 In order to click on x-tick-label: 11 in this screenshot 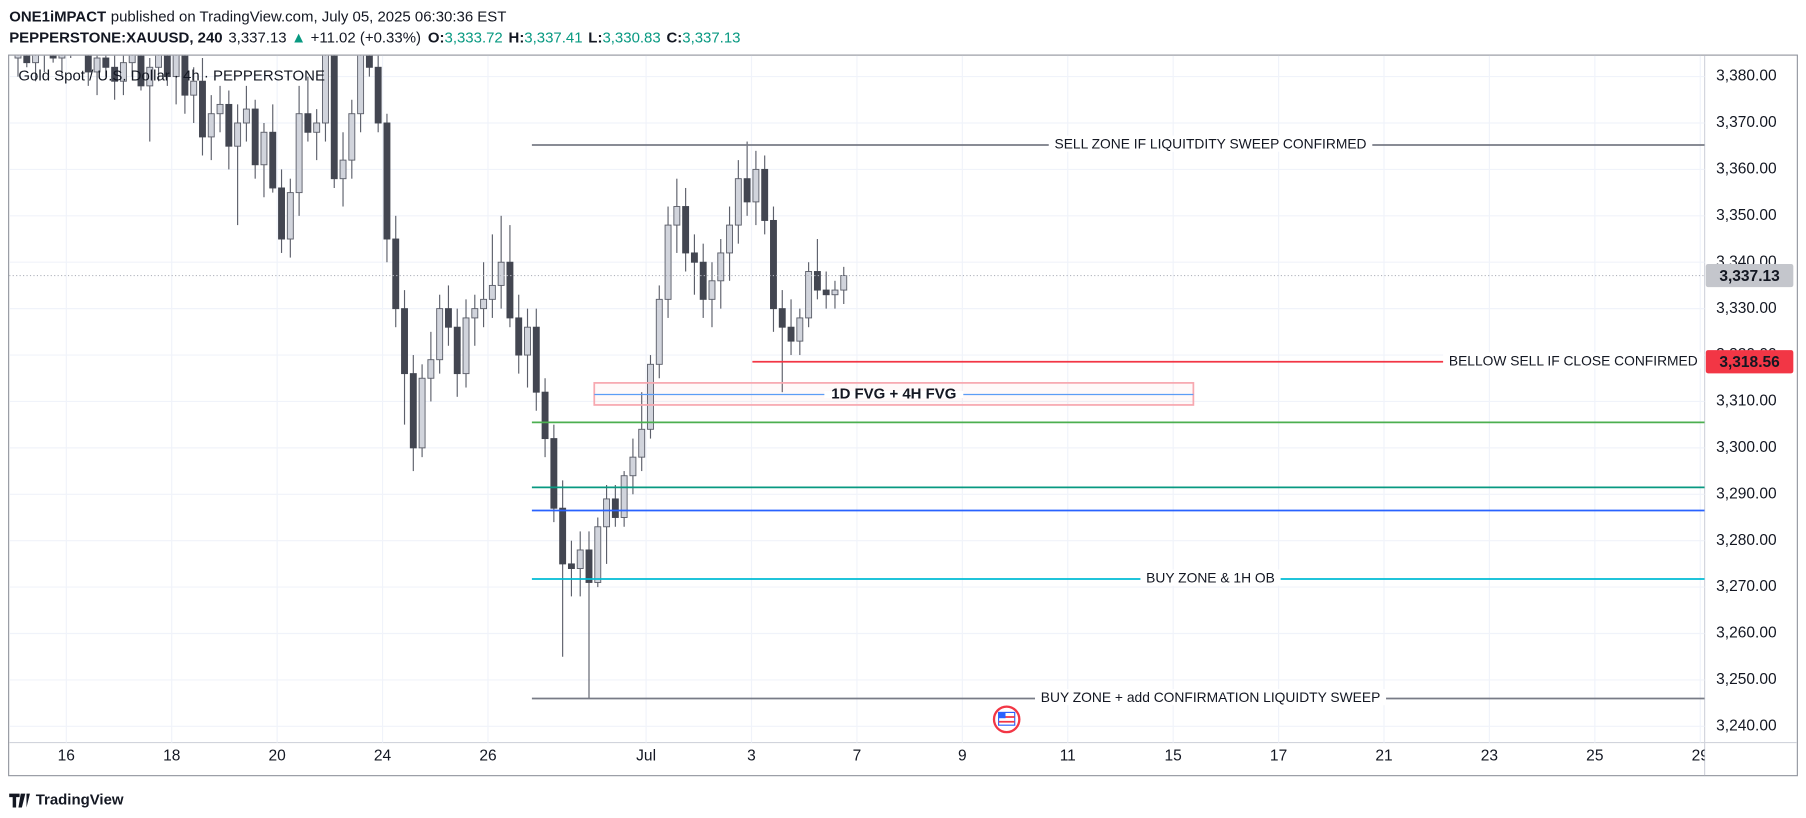, I will do `click(1068, 756)`.